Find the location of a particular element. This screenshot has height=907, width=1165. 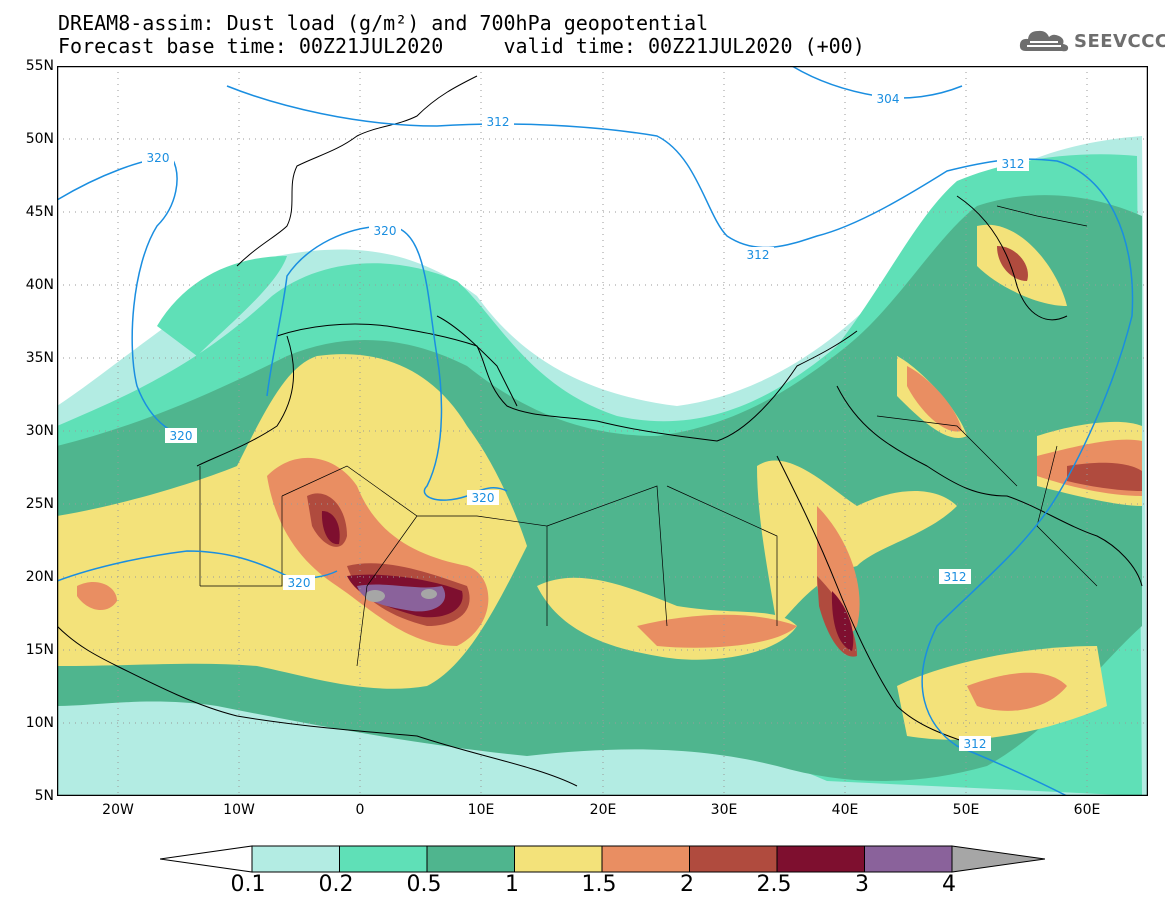

colorbar is located at coordinates (602, 859).